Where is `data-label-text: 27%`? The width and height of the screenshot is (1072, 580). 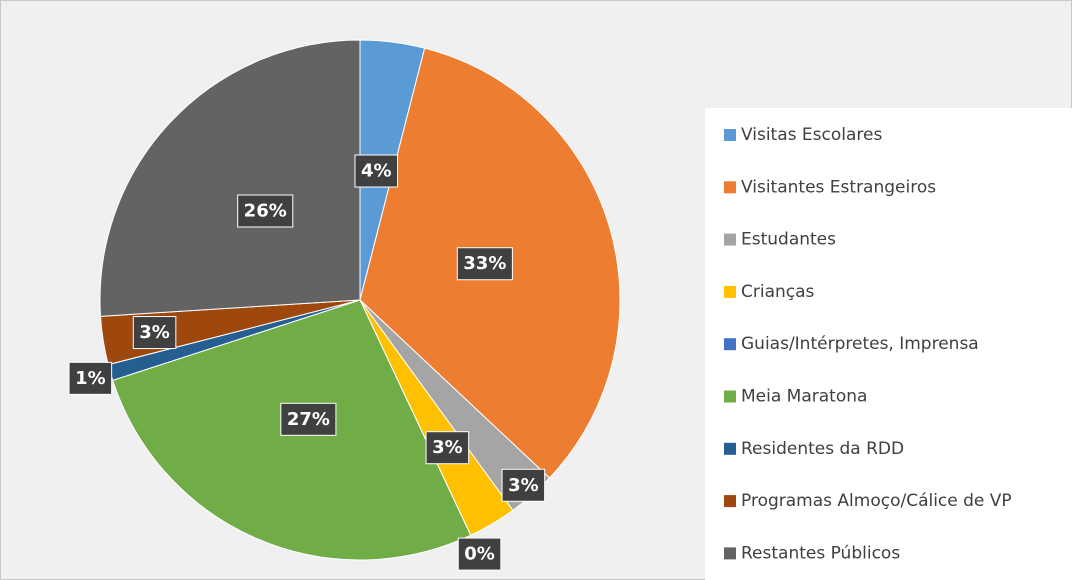
data-label-text: 27% is located at coordinates (308, 419).